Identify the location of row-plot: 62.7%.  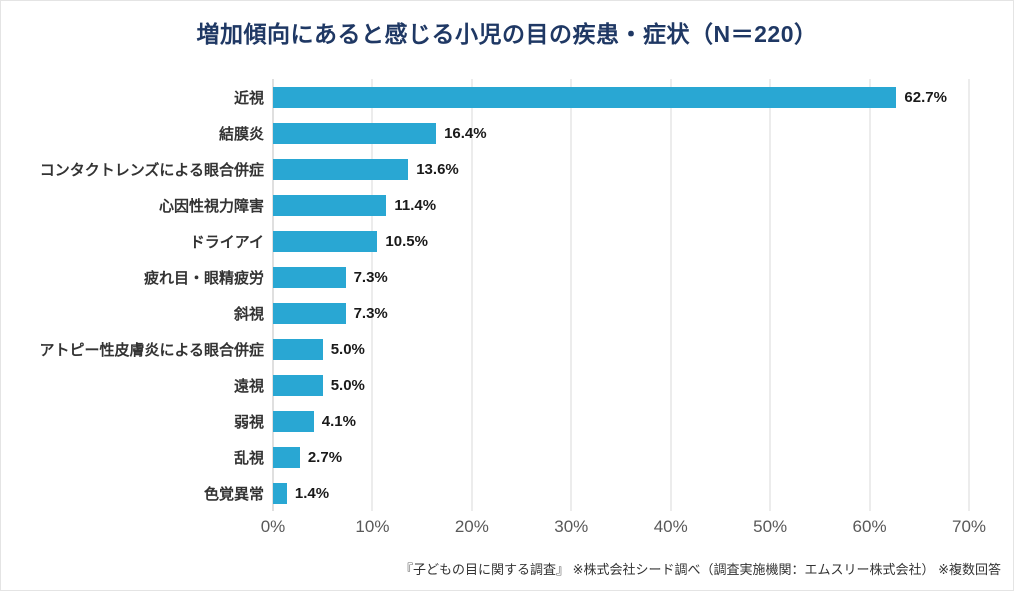
(621, 97).